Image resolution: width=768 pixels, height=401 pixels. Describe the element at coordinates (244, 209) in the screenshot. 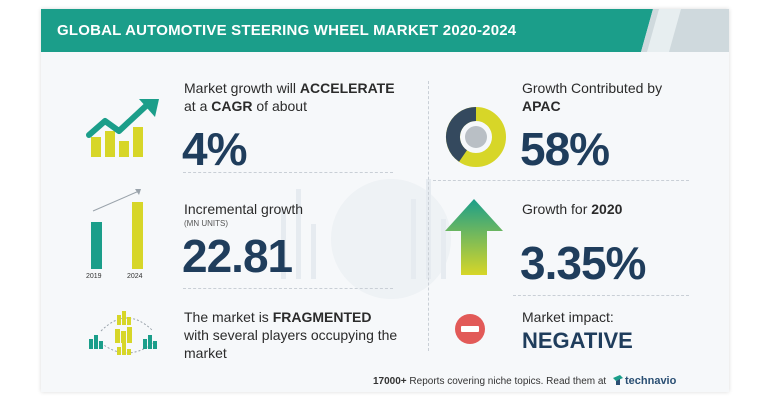

I see `incremental-label: Incremental growth` at that location.